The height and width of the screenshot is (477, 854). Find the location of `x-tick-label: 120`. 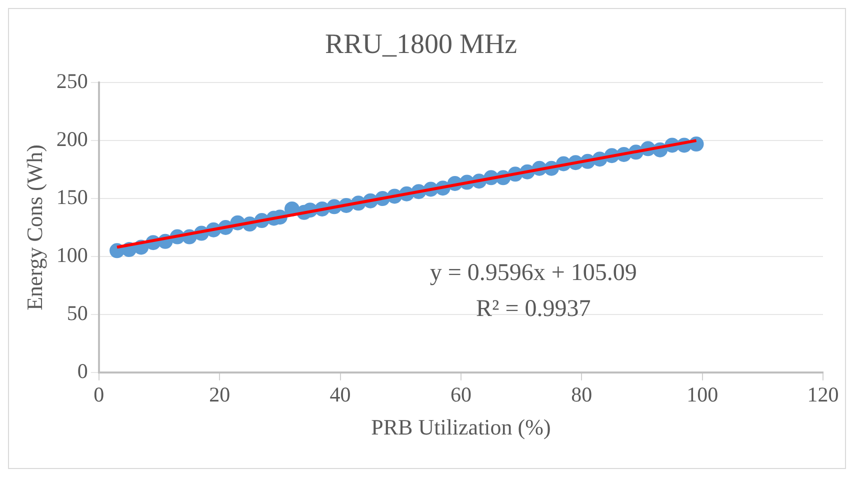

x-tick-label: 120 is located at coordinates (823, 394).